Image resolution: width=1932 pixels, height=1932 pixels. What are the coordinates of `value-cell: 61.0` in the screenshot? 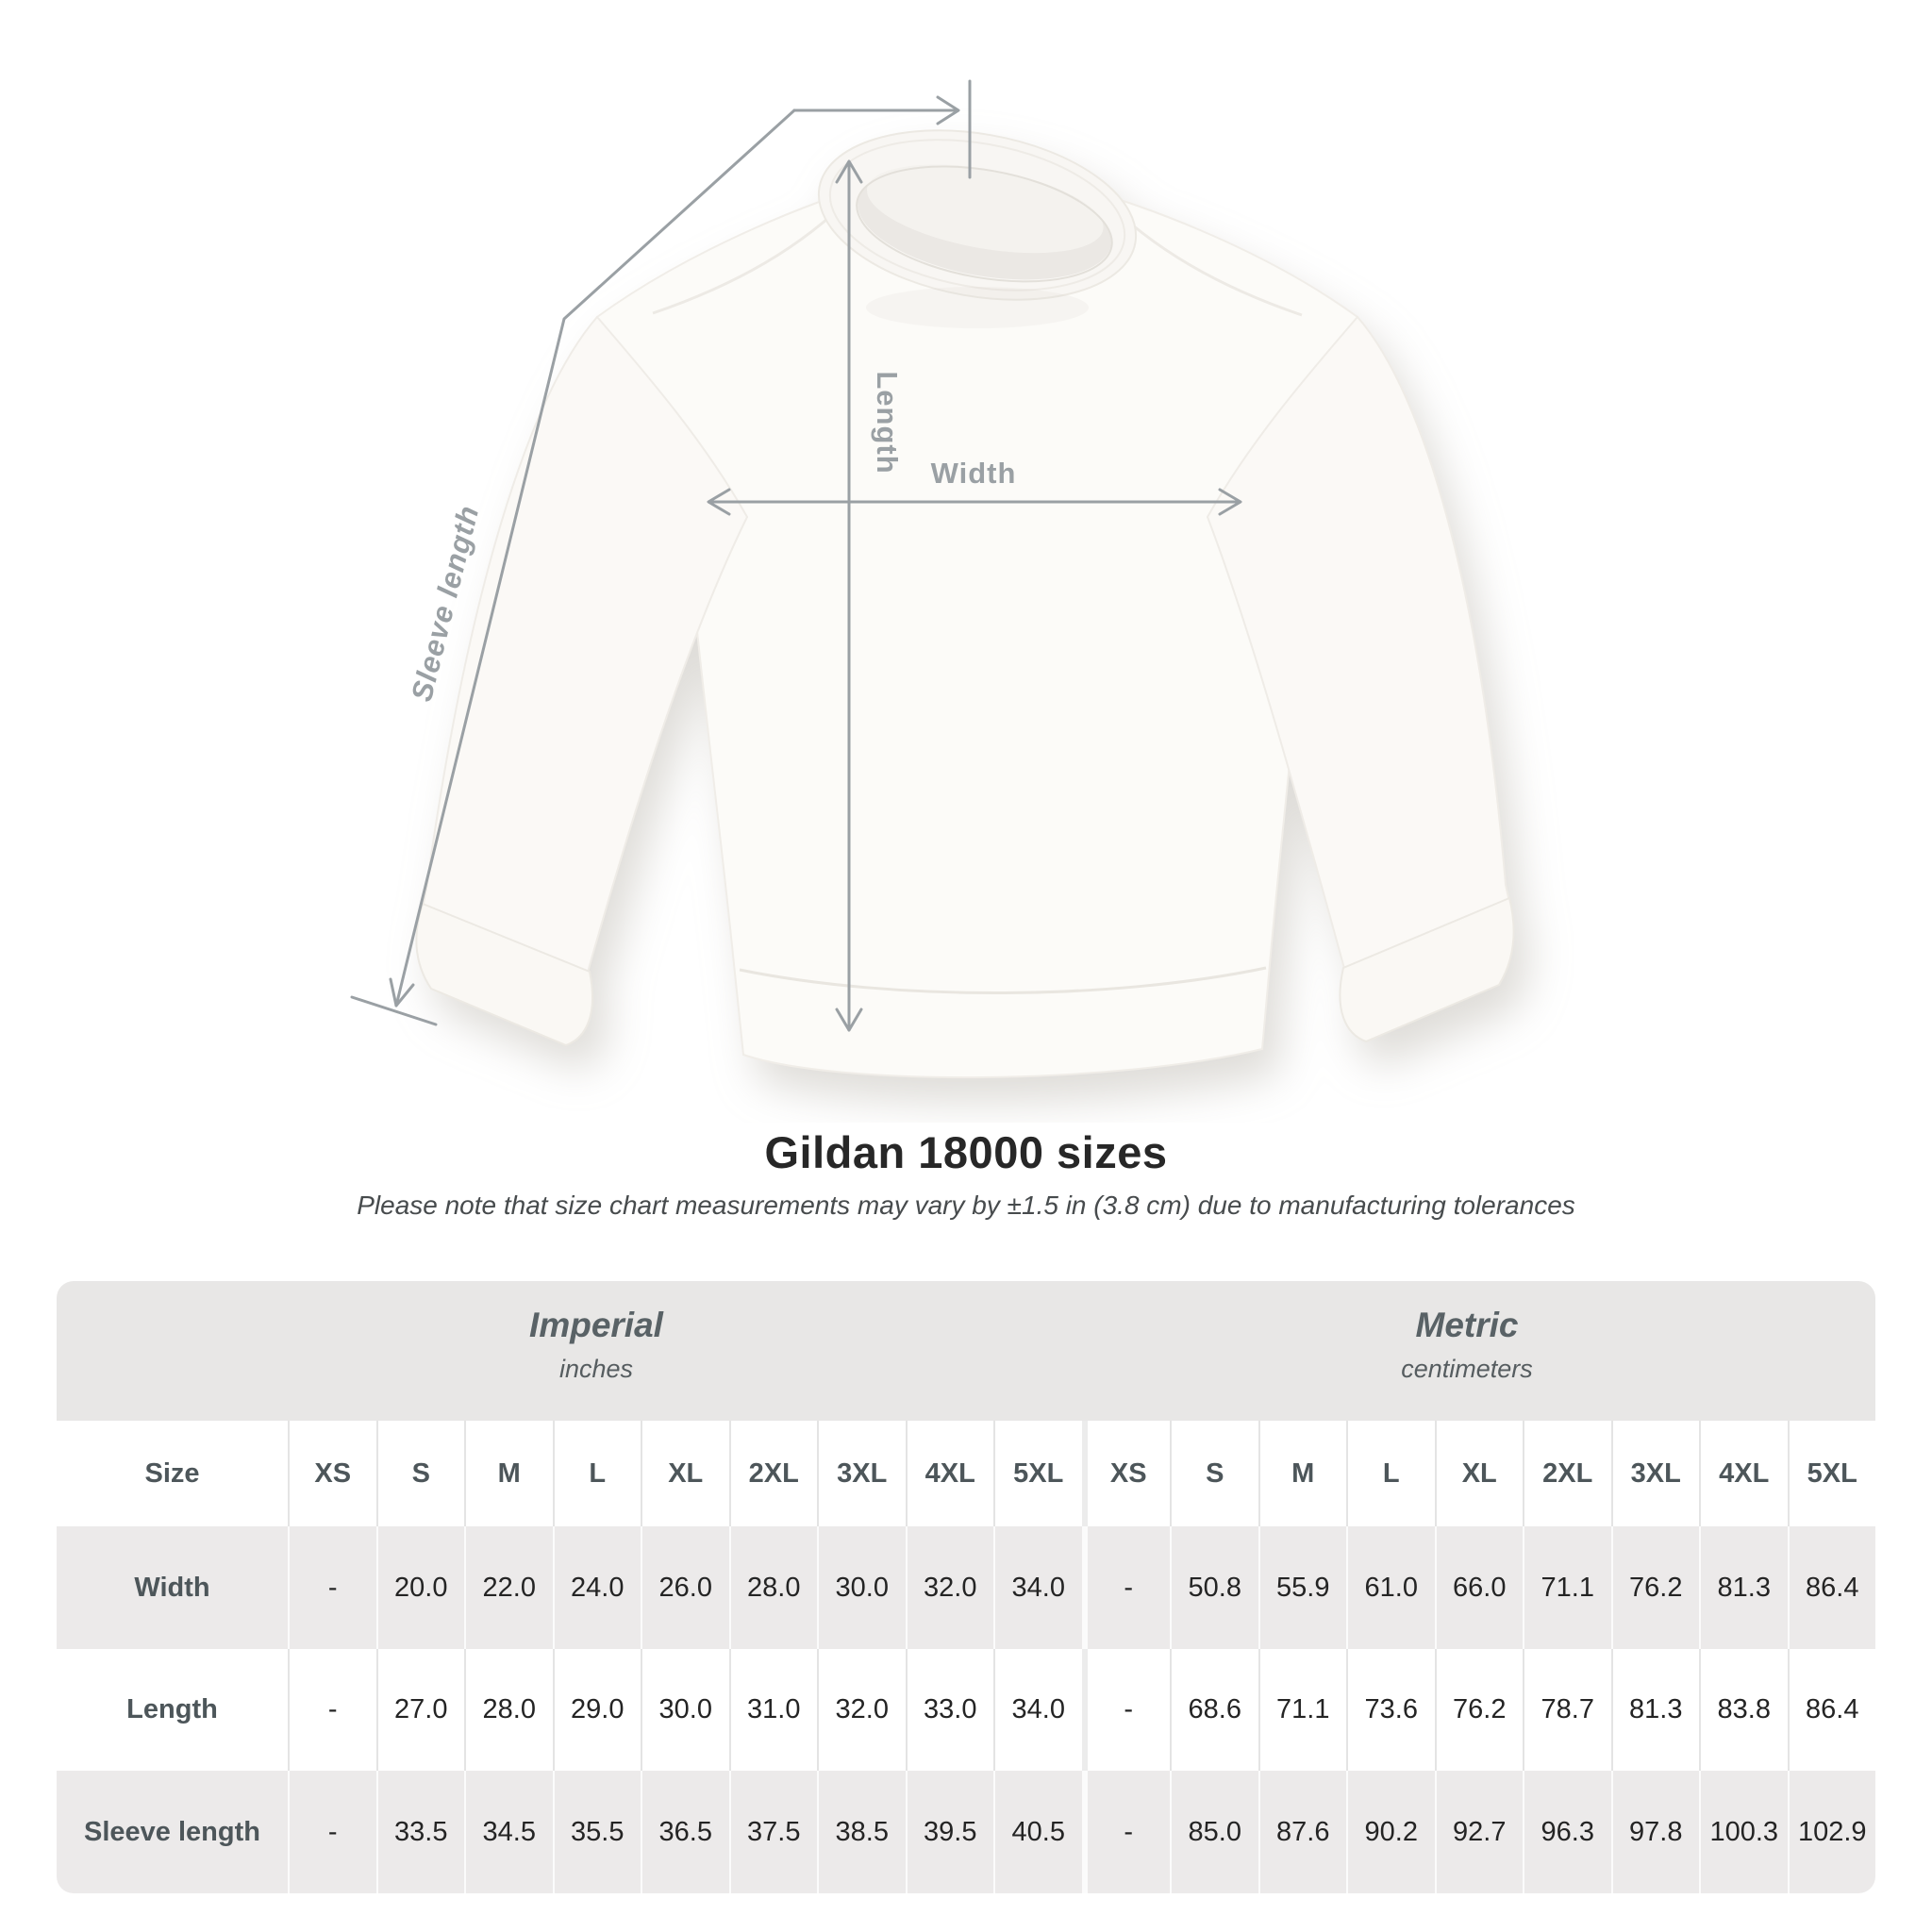 It's located at (1390, 1588).